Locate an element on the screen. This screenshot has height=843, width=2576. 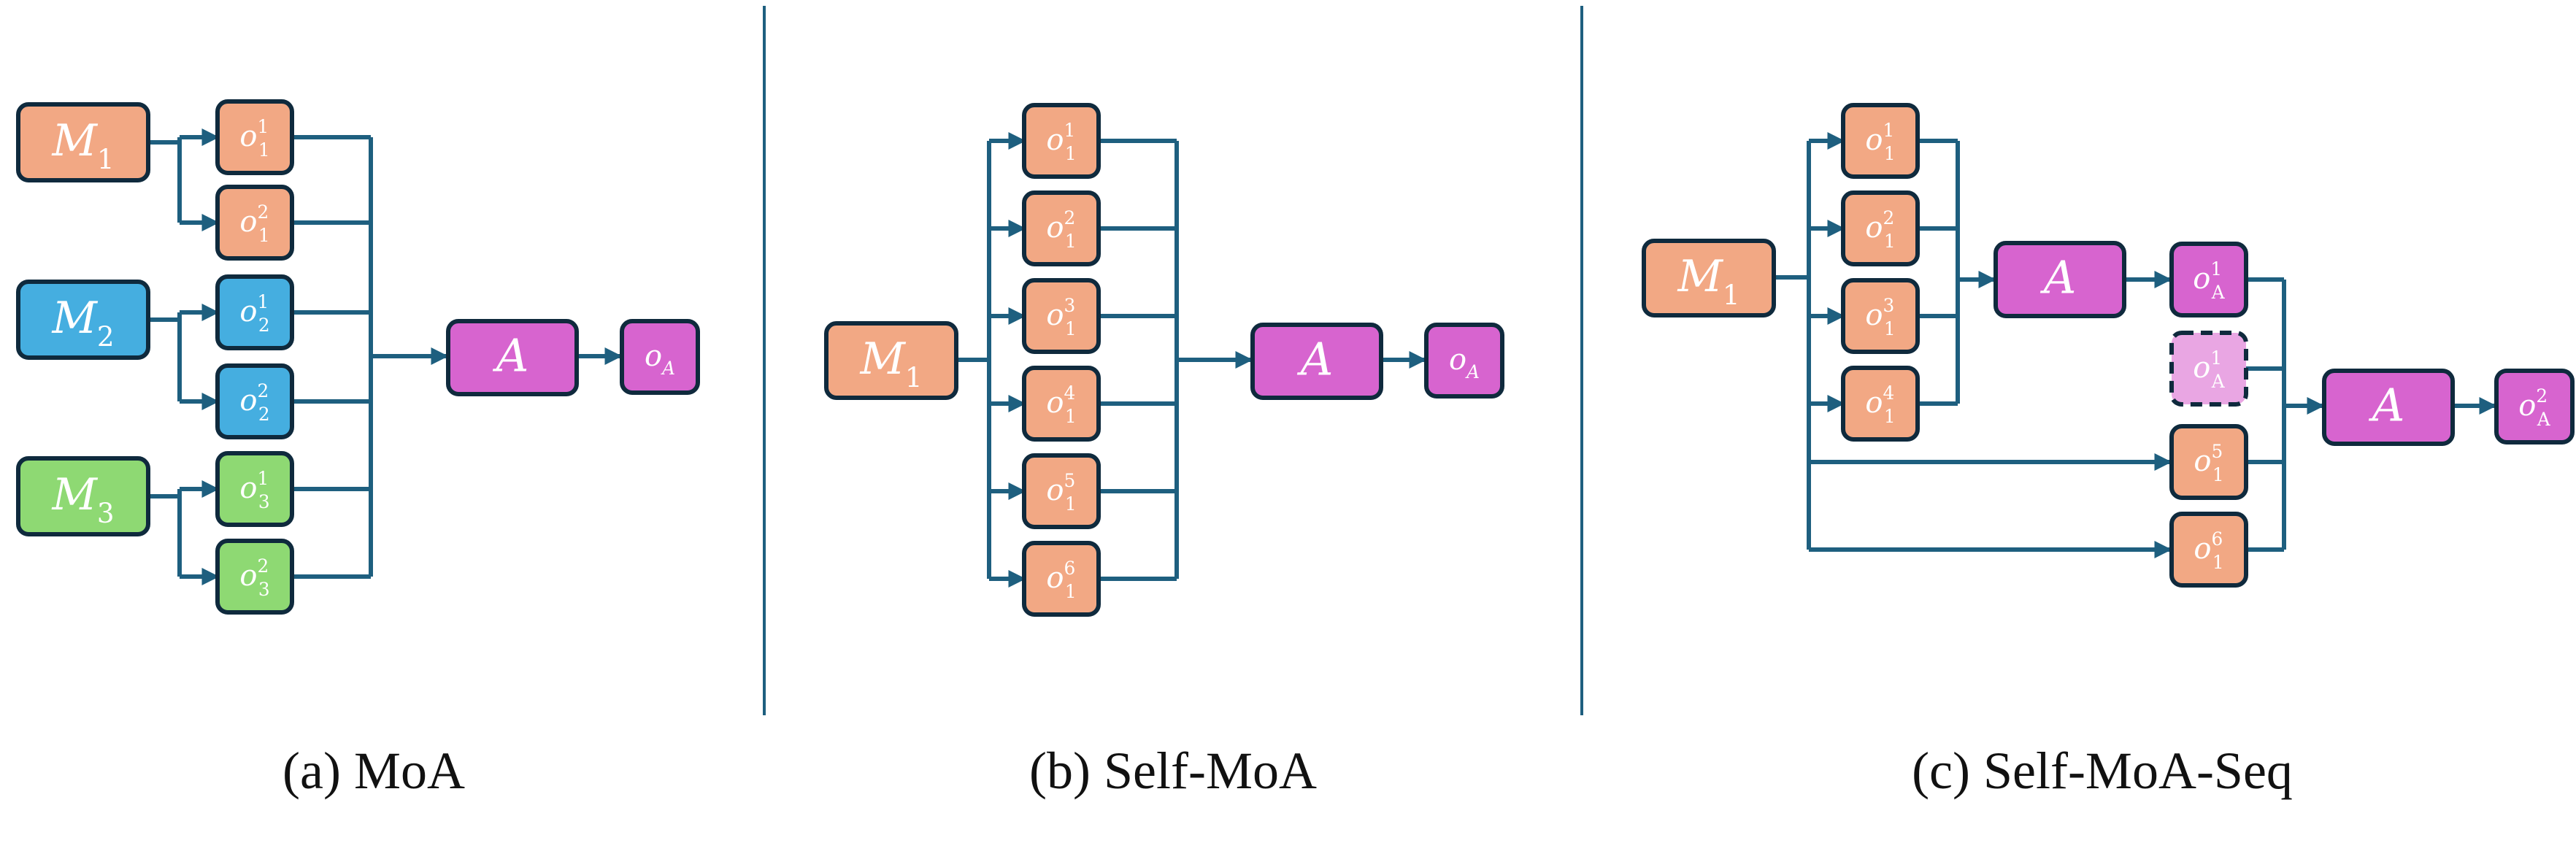
seq-intermediate-output-shape is located at coordinates (2208, 279).